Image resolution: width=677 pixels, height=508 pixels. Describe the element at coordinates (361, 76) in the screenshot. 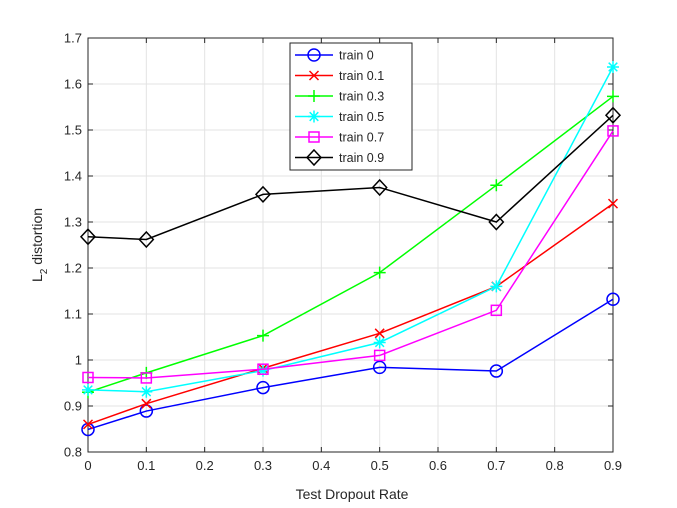

I see `legend-label: train 0.1` at that location.